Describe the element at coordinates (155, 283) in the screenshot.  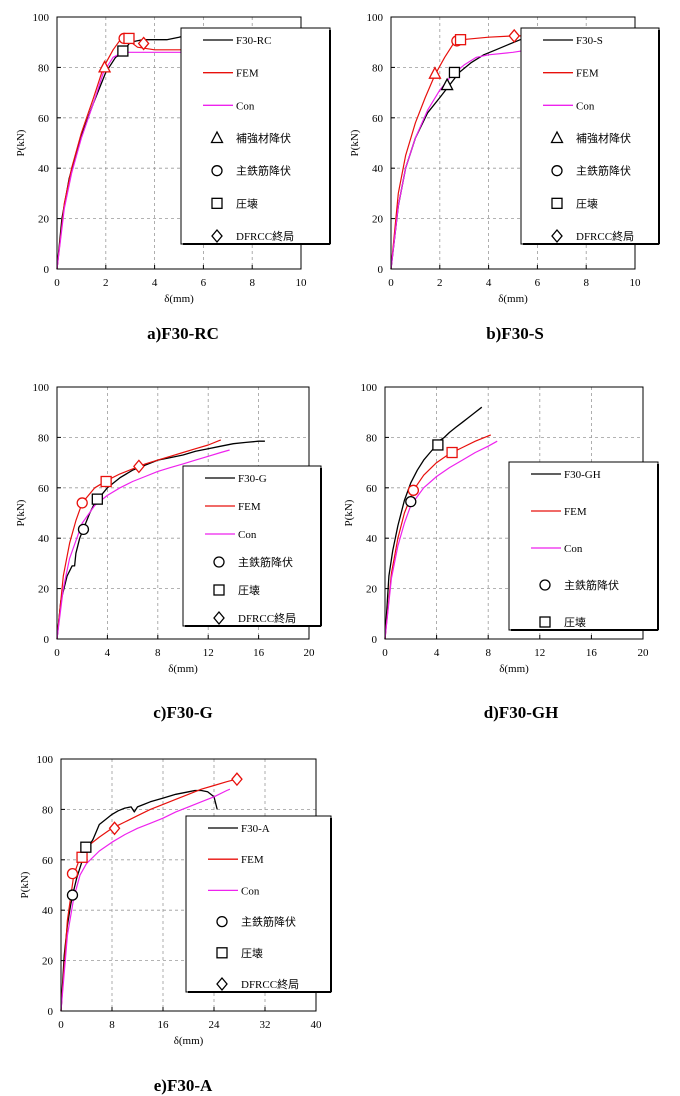
I see `x-tick-label: 4` at that location.